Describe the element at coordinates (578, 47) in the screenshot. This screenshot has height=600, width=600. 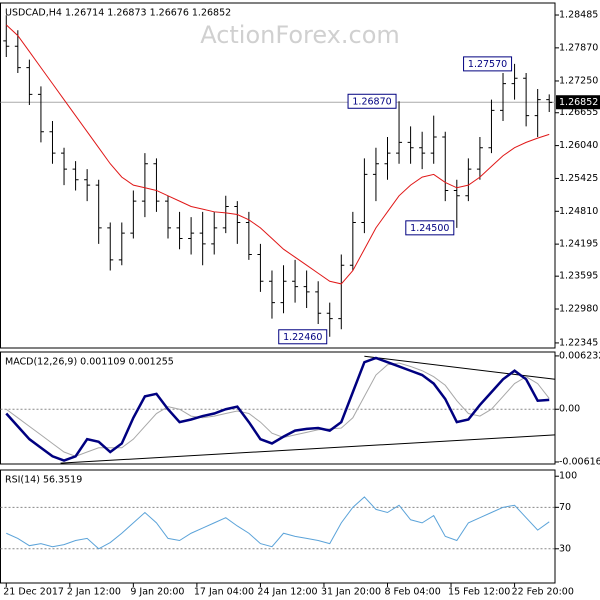
I see `y-tick-label: 1.27870` at that location.